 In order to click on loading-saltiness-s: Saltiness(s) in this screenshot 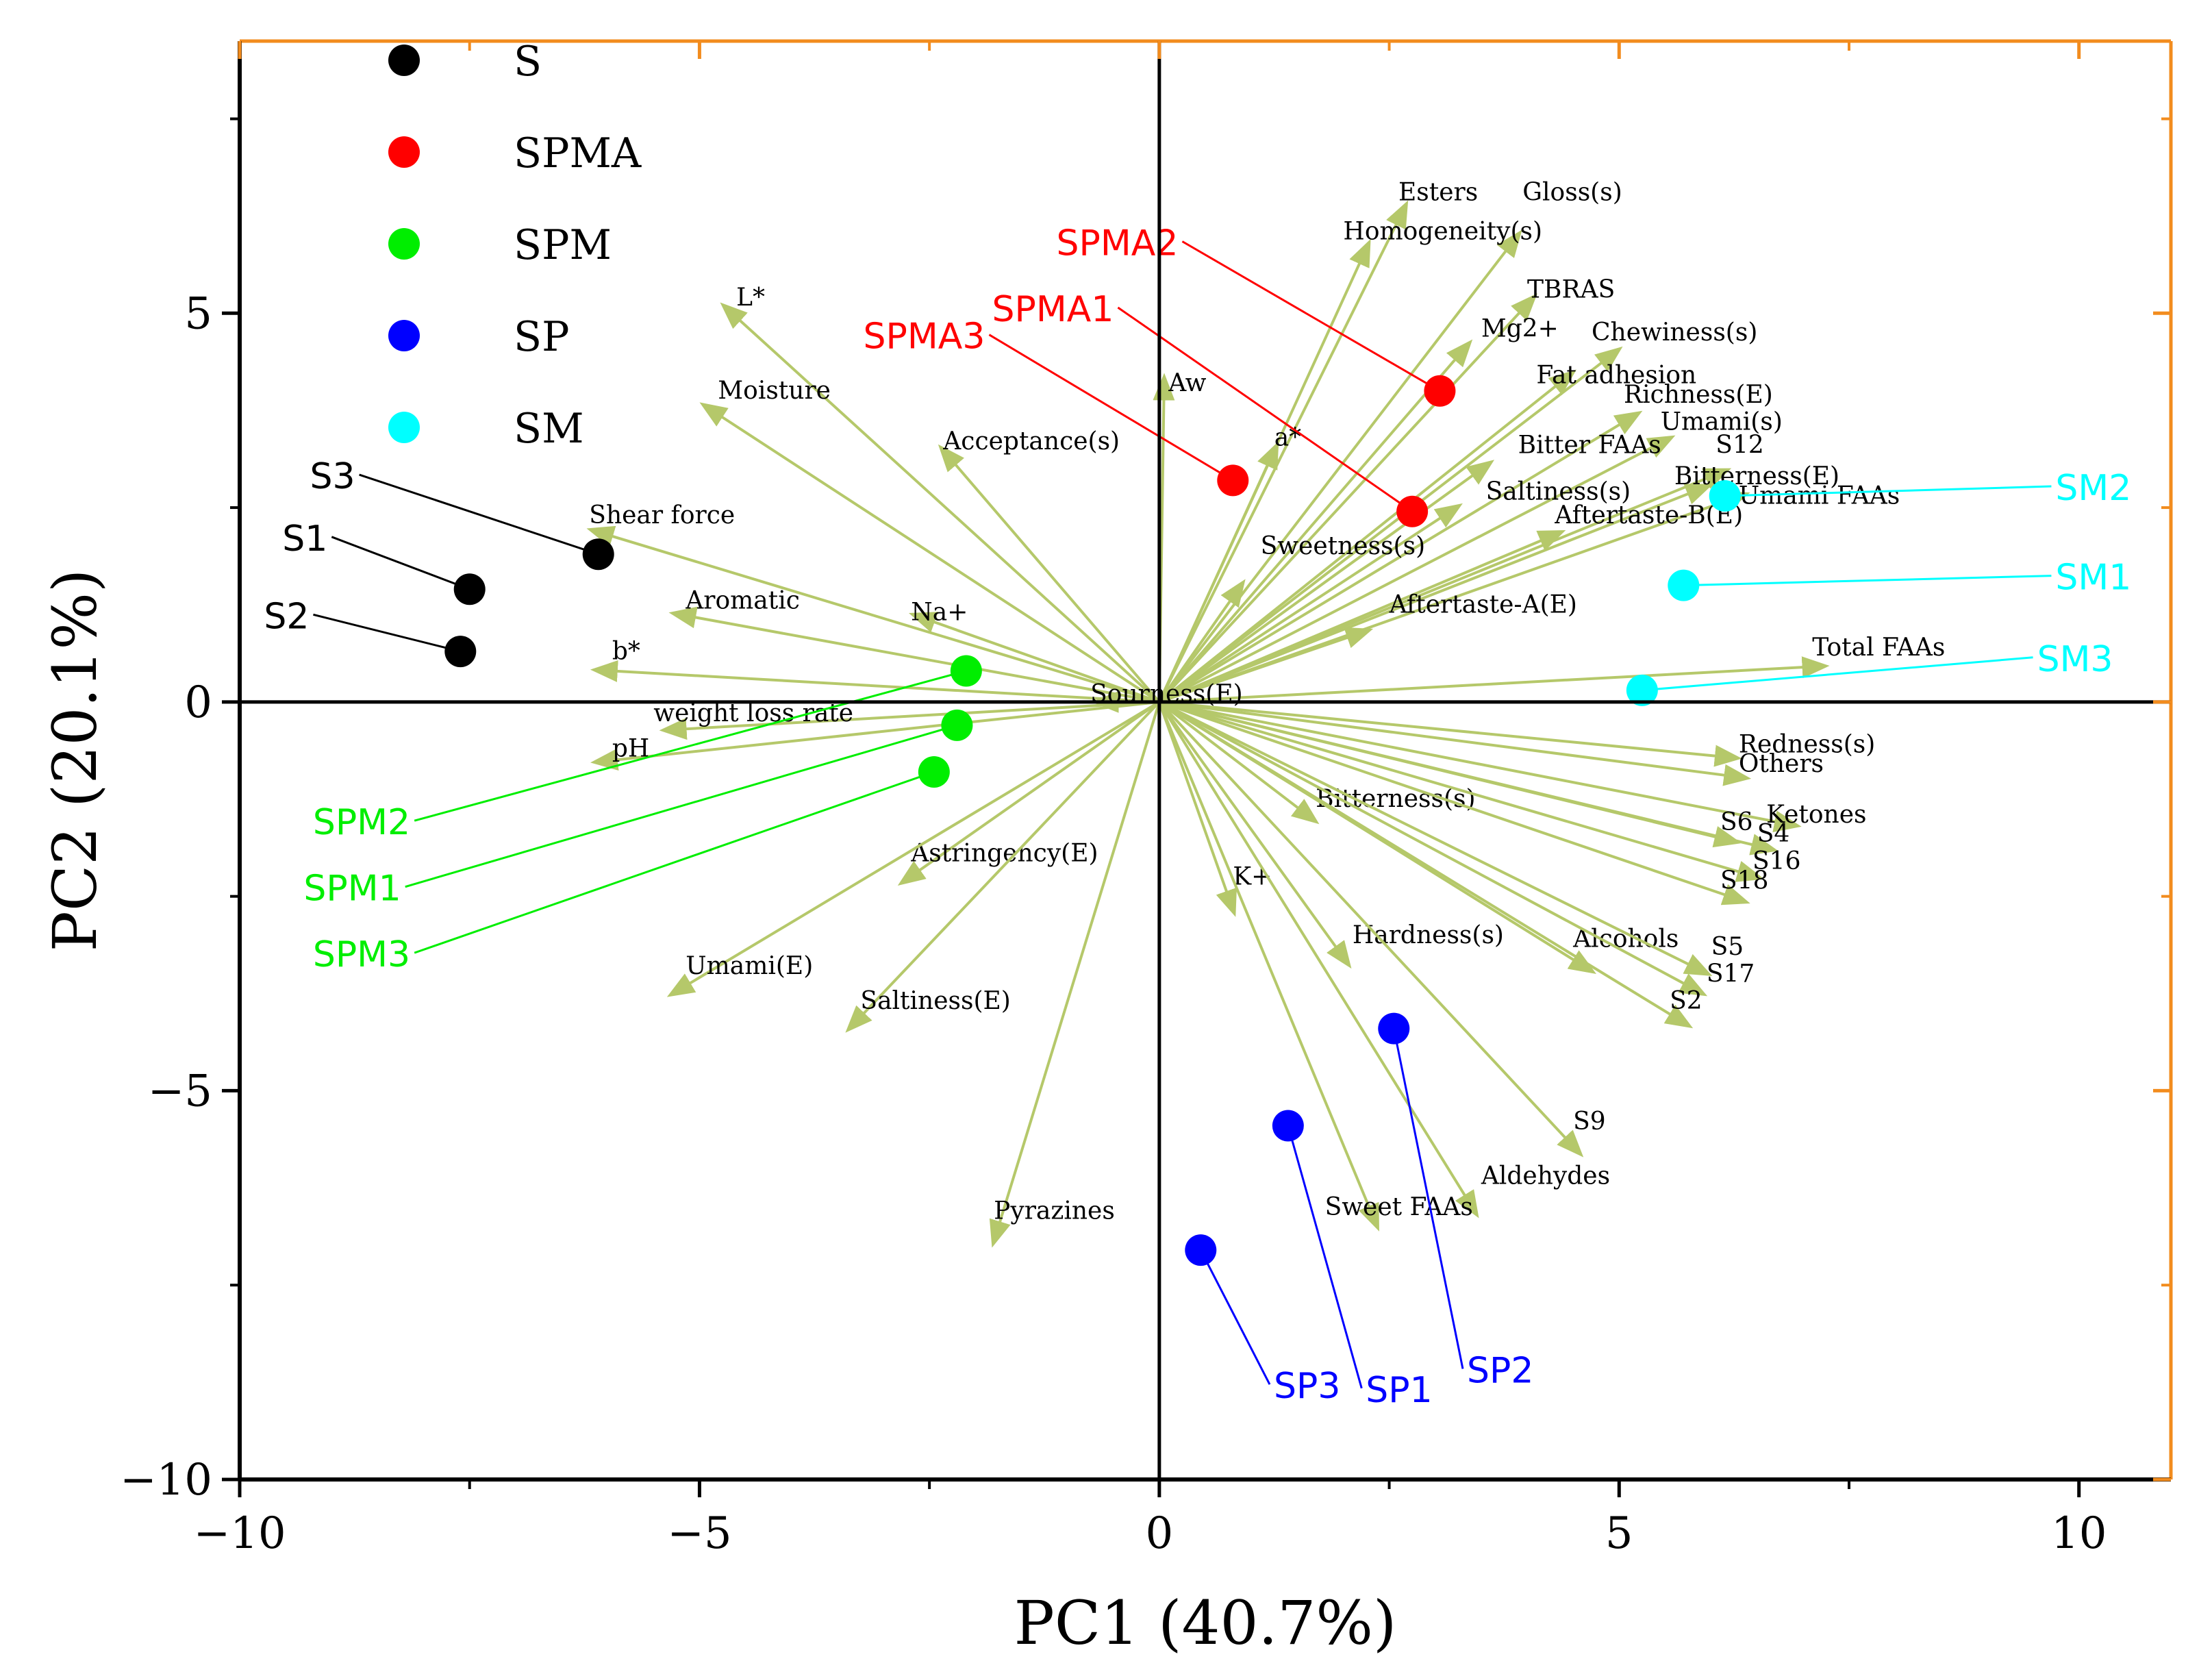, I will do `click(1394, 590)`.